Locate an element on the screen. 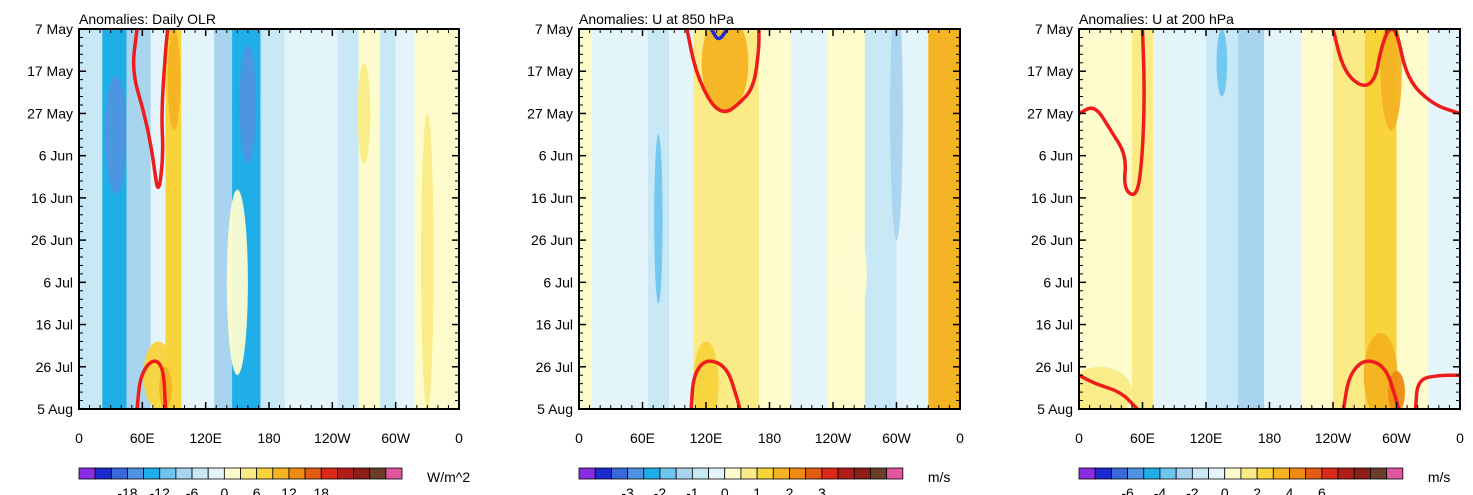 The image size is (1473, 495). y-tick-label: 6 Jul is located at coordinates (1058, 282).